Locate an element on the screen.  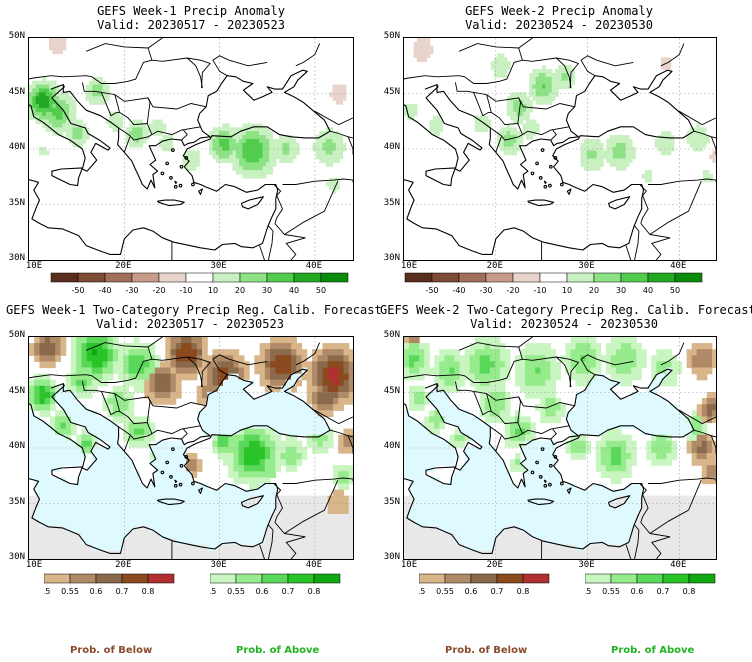
prob-below-colorbar-tick-label: 0.8 is located at coordinates (148, 591).